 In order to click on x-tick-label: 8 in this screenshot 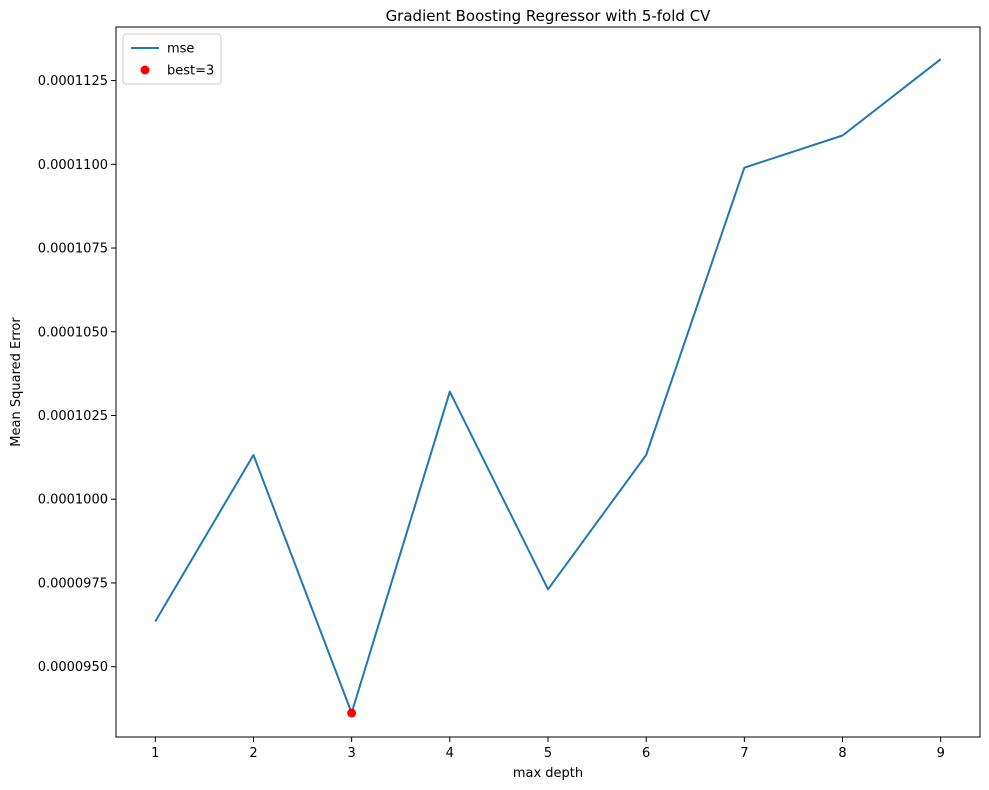, I will do `click(842, 753)`.